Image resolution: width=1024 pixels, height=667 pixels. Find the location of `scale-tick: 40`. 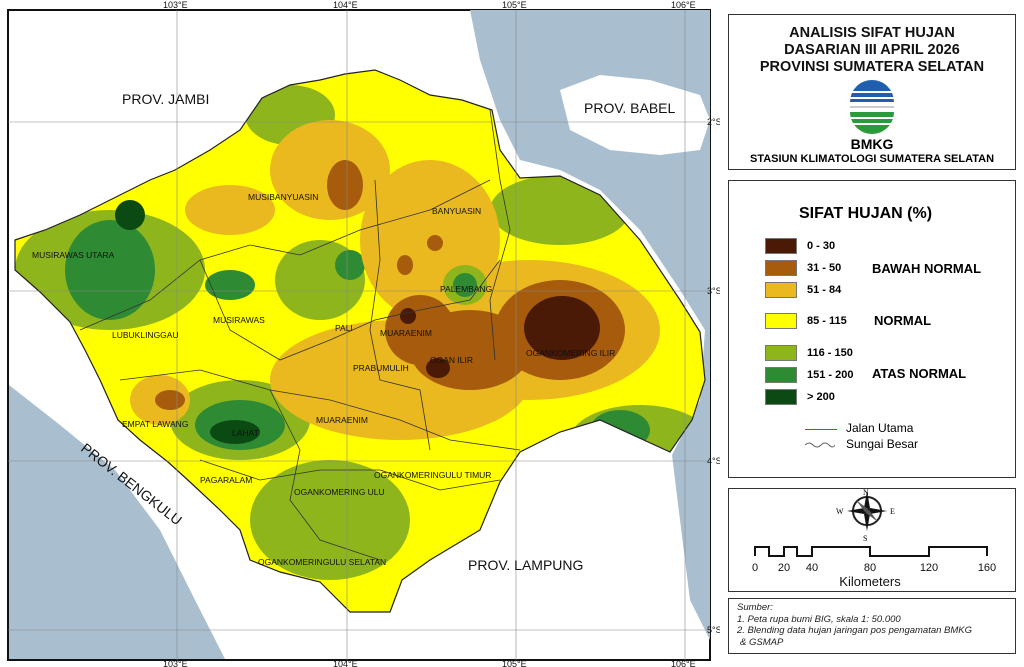

scale-tick: 40 is located at coordinates (812, 568).